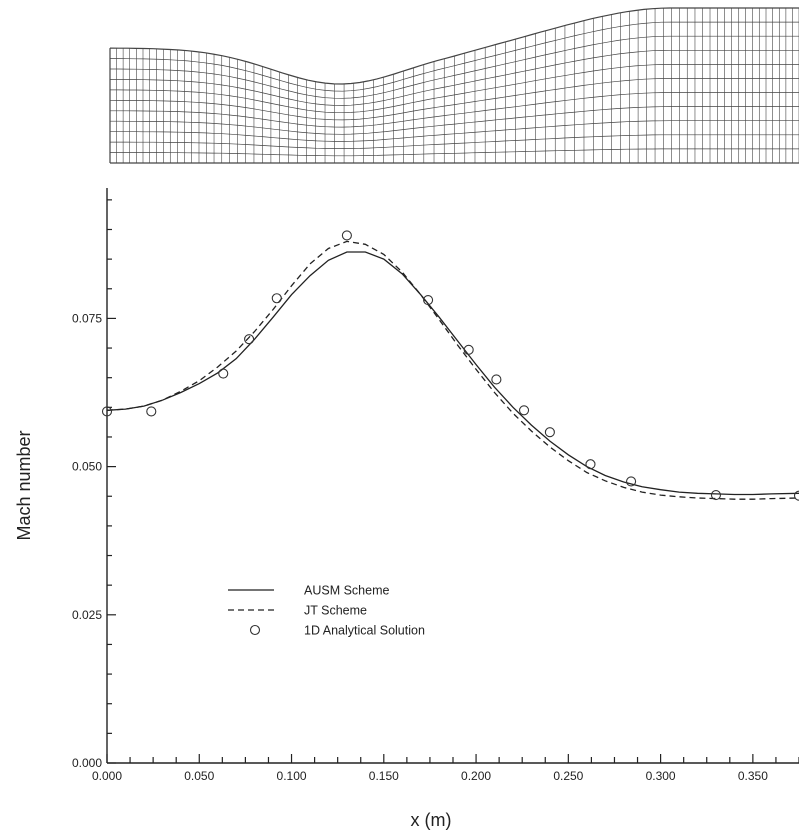 The height and width of the screenshot is (837, 799). I want to click on x-tick-label: 0.150, so click(384, 776).